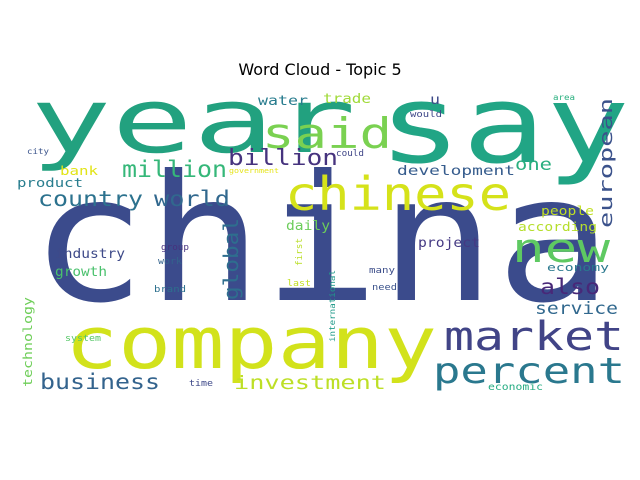 The width and height of the screenshot is (640, 480). What do you see at coordinates (456, 171) in the screenshot?
I see `word-development: development` at bounding box center [456, 171].